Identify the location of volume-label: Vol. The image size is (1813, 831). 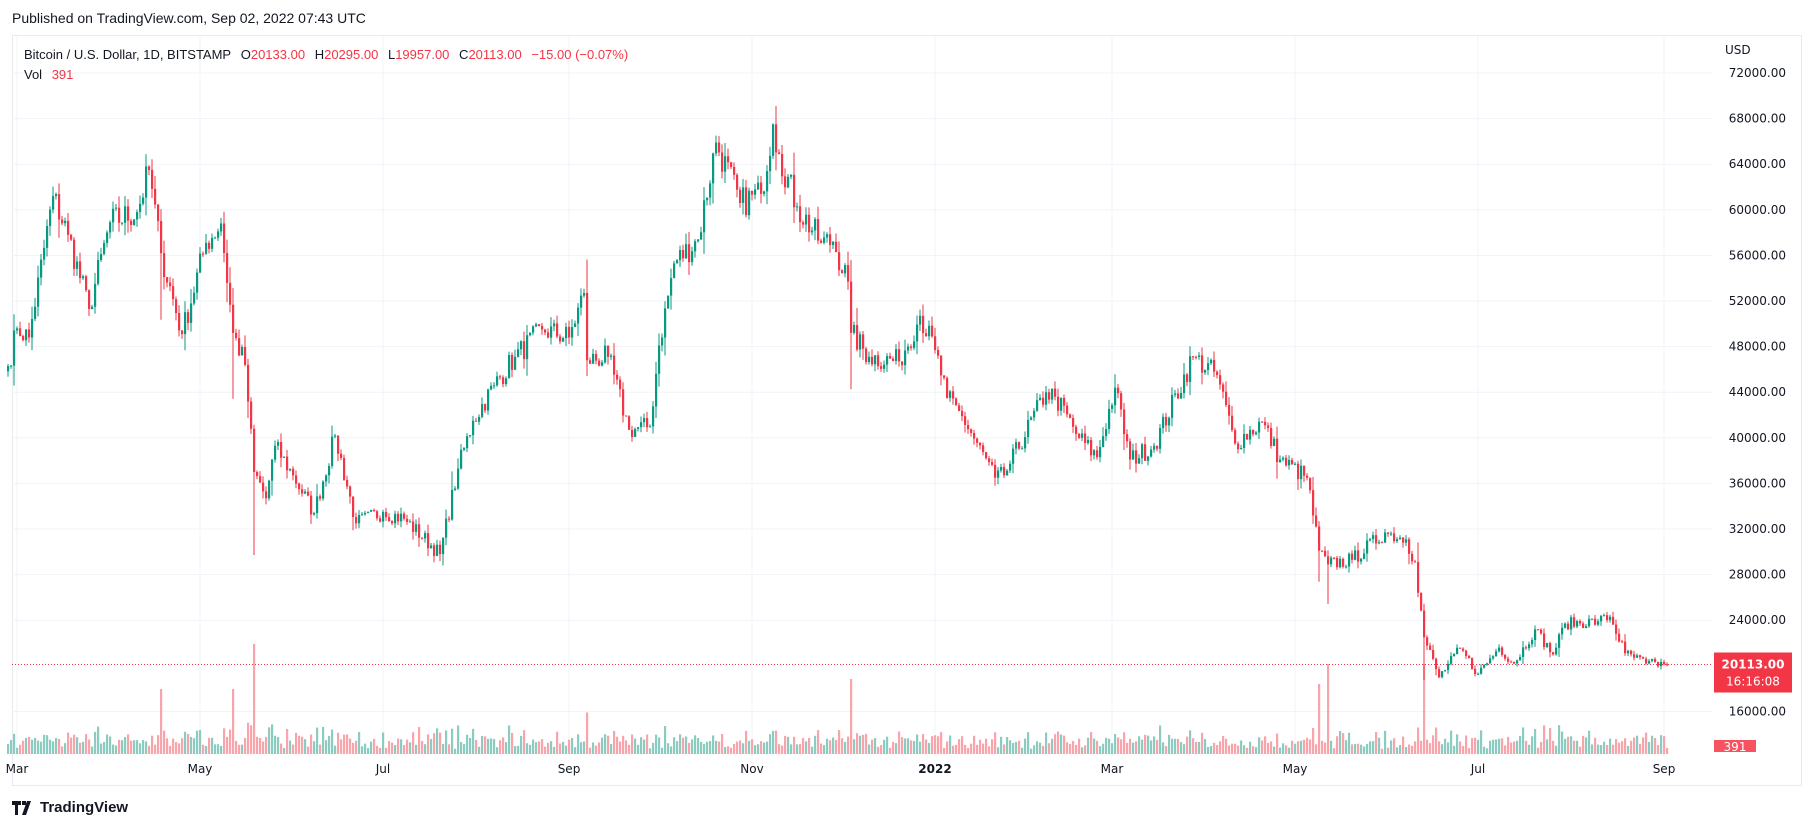
(33, 74).